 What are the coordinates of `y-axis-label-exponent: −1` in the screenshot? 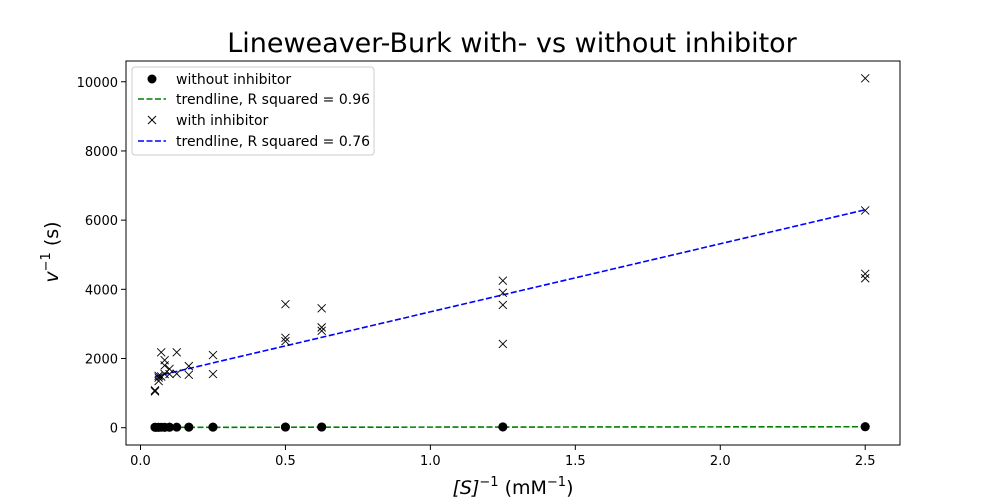 It's located at (46, 261).